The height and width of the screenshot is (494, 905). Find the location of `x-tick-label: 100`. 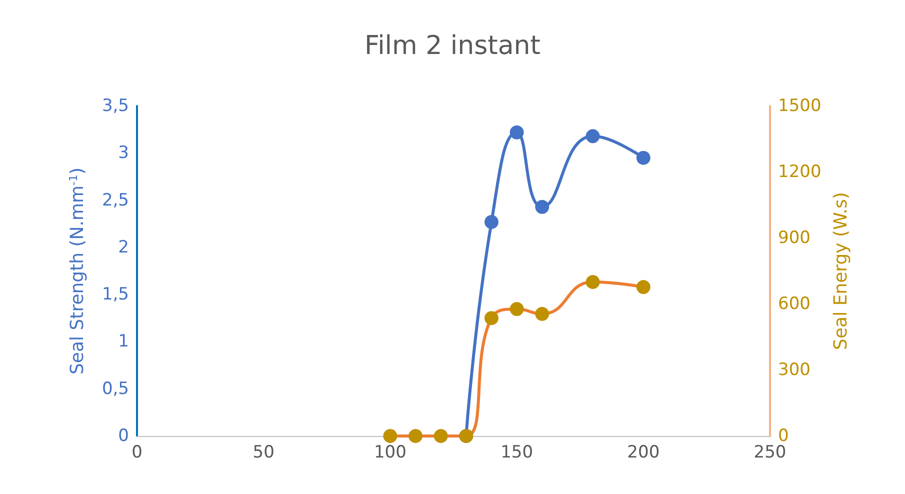

x-tick-label: 100 is located at coordinates (390, 452).